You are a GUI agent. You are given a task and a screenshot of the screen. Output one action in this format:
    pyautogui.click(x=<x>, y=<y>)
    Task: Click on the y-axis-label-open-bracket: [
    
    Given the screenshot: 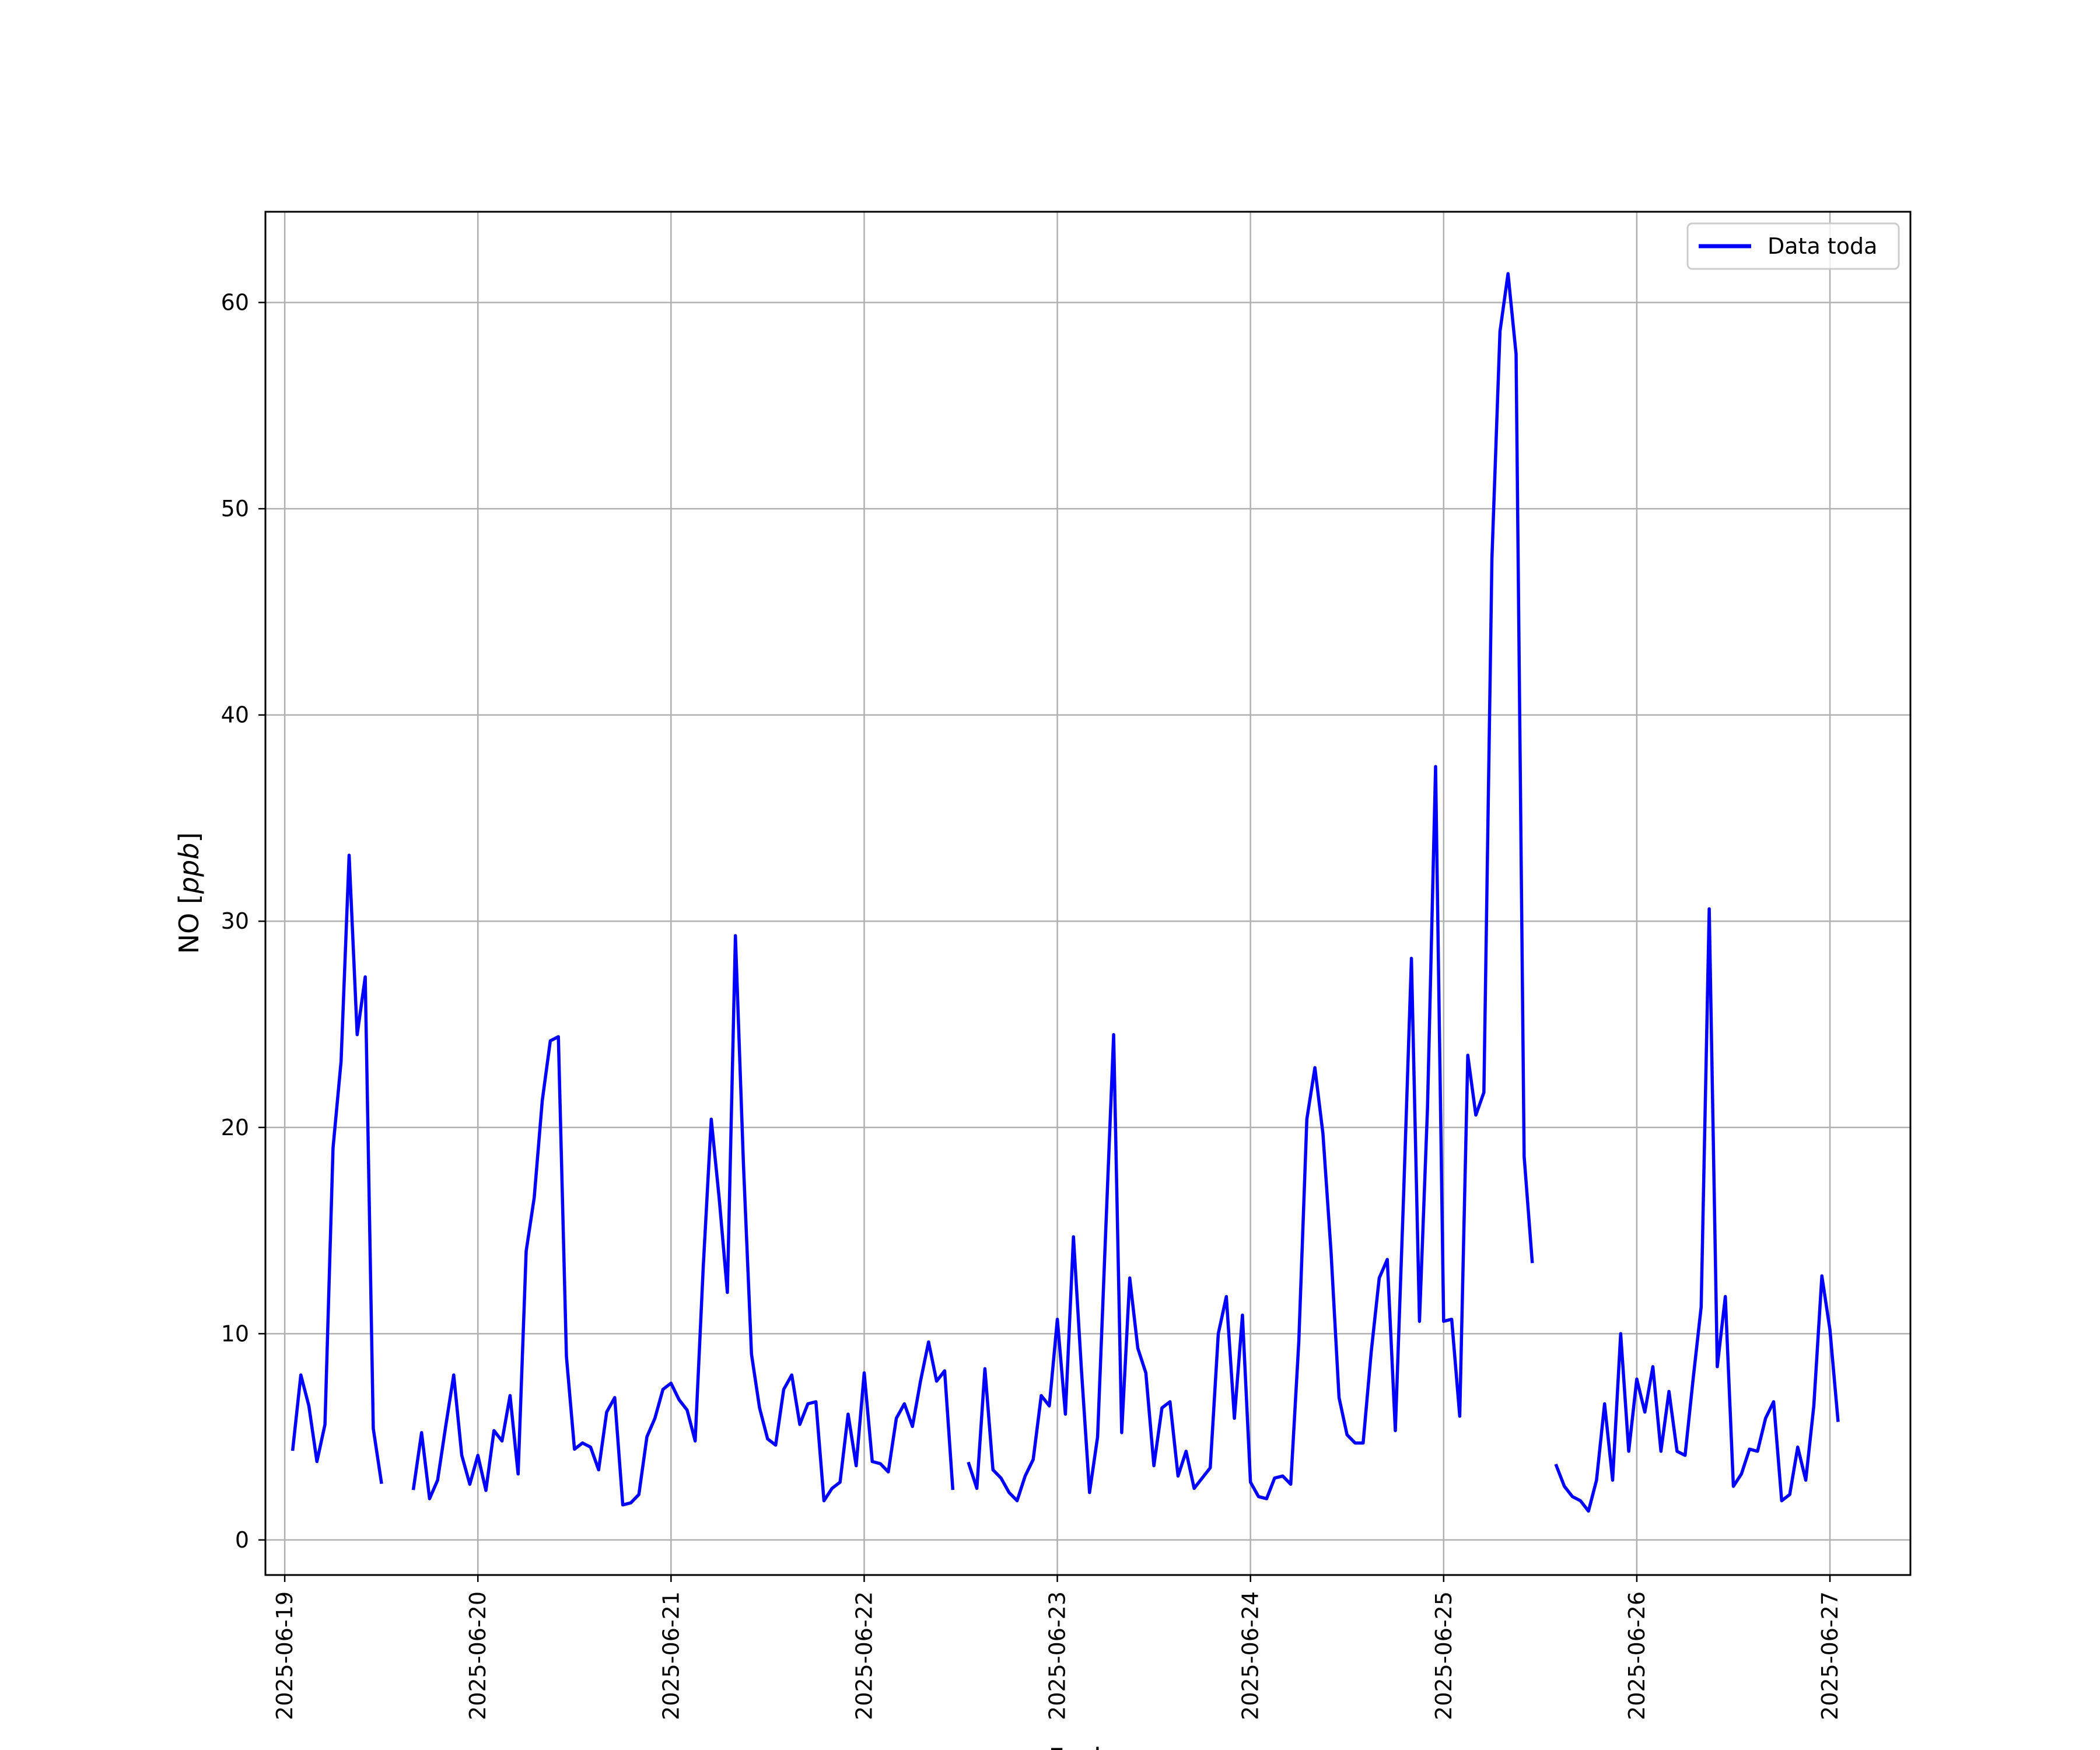 What is the action you would take?
    pyautogui.click(x=189, y=899)
    